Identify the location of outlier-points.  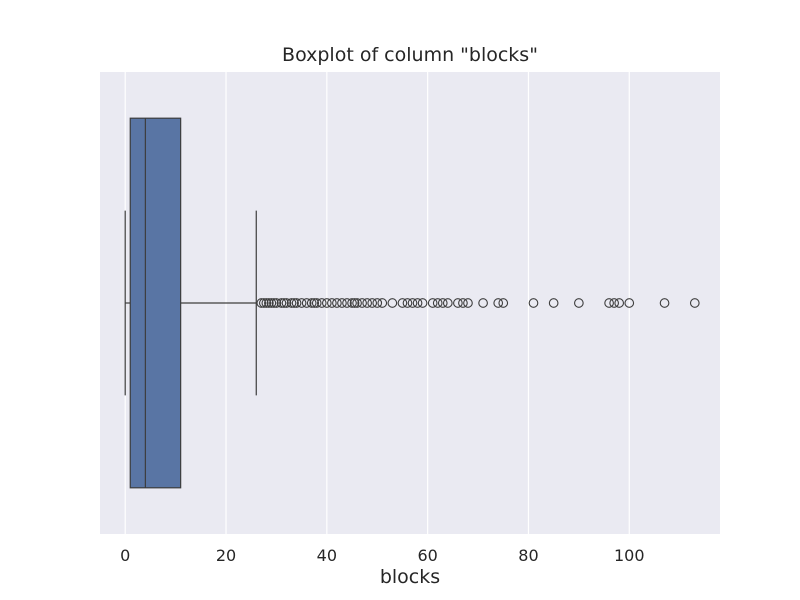
(478, 303).